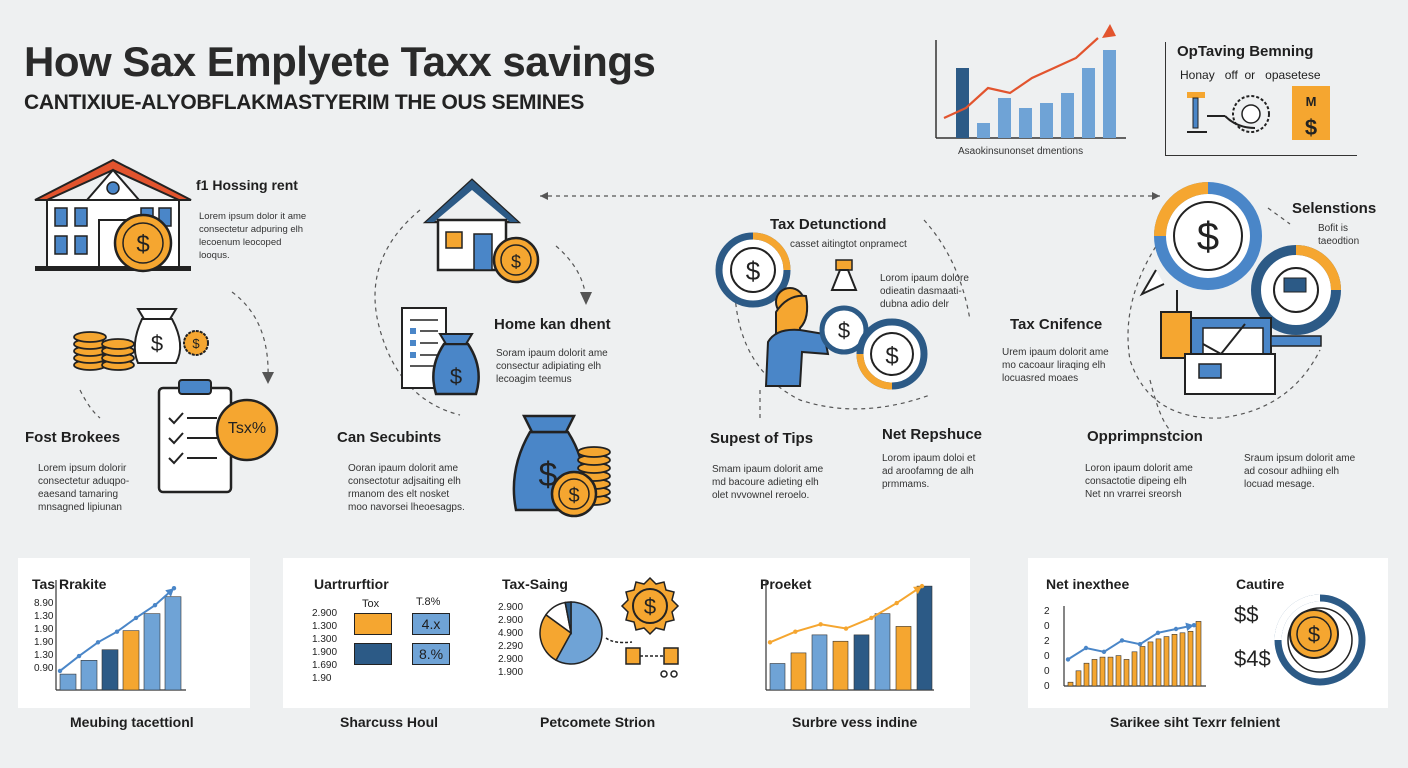 Image resolution: width=1408 pixels, height=768 pixels. What do you see at coordinates (481, 231) in the screenshot?
I see `small-house-icon: $` at bounding box center [481, 231].